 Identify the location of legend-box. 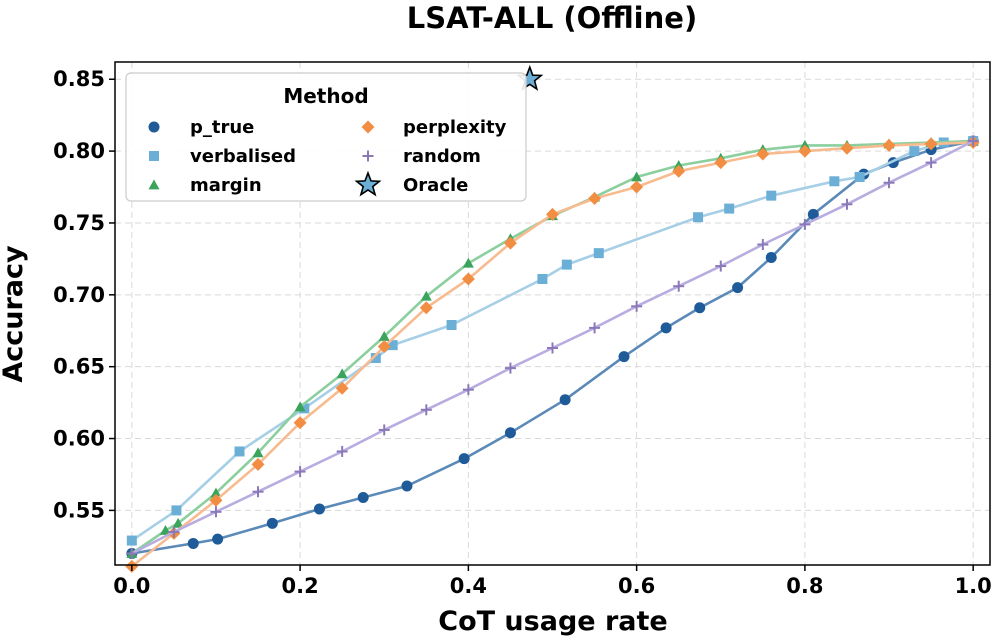
(326, 137).